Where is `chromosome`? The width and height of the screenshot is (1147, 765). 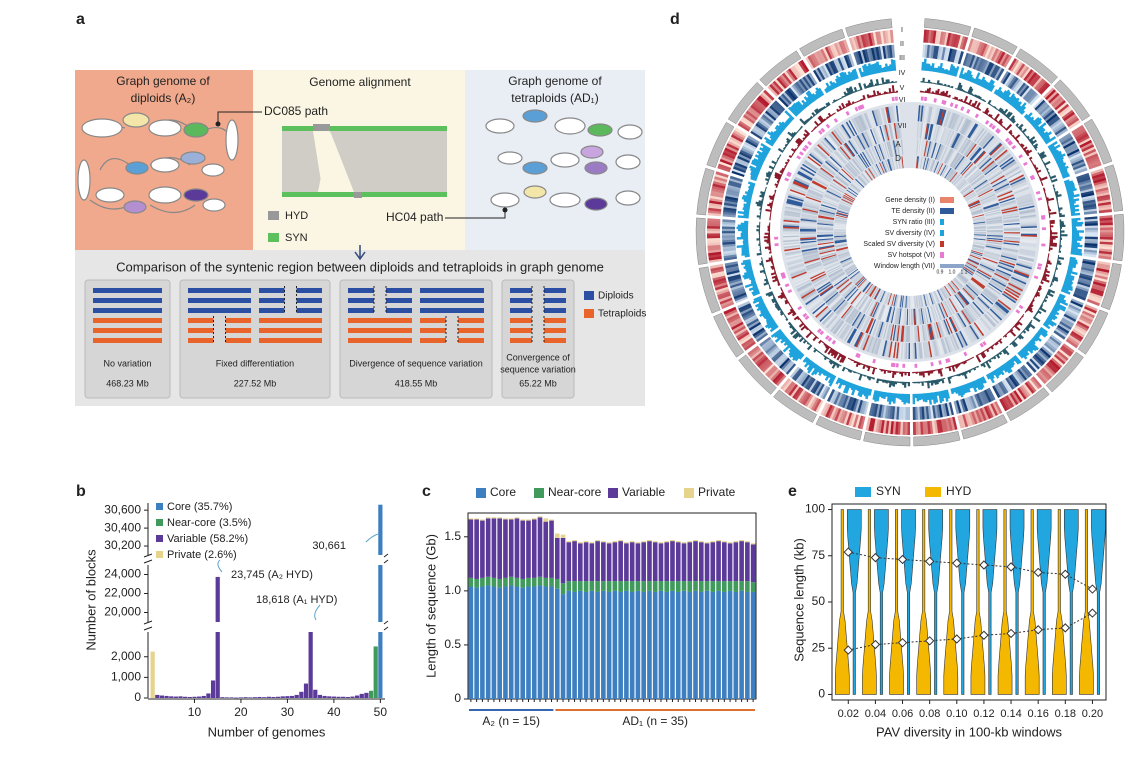 chromosome is located at coordinates (705, 191).